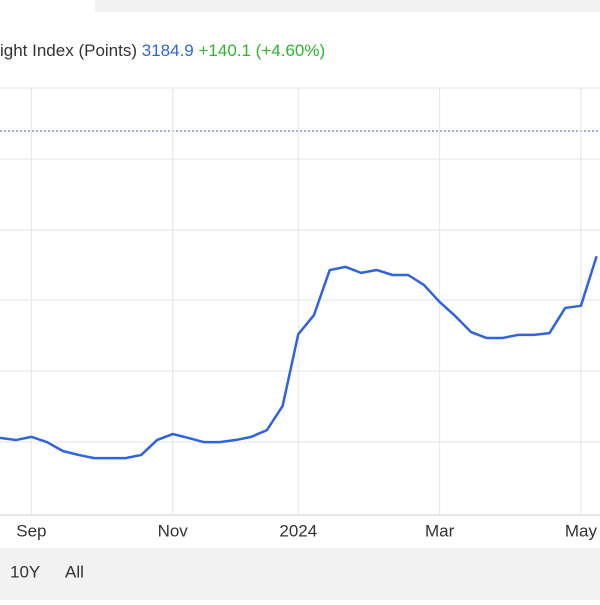 The image size is (600, 605). I want to click on last-value: 3184.9, so click(168, 50).